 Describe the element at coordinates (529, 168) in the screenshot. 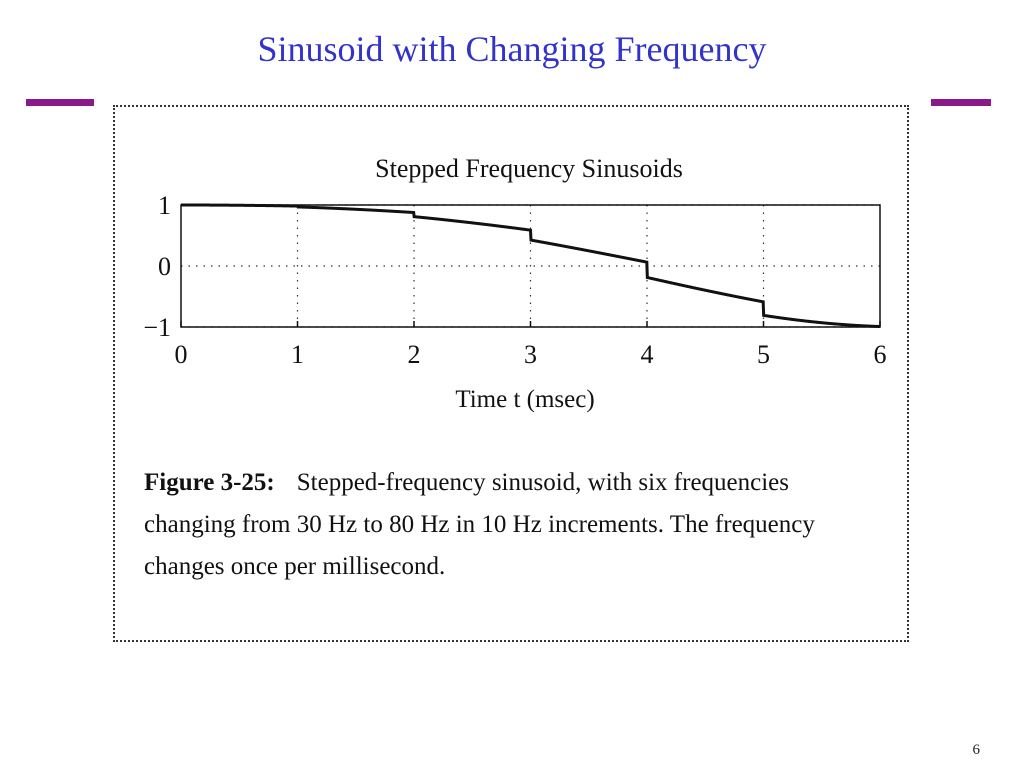

I see `chart-title: Stepped Frequency Sinusoids` at that location.